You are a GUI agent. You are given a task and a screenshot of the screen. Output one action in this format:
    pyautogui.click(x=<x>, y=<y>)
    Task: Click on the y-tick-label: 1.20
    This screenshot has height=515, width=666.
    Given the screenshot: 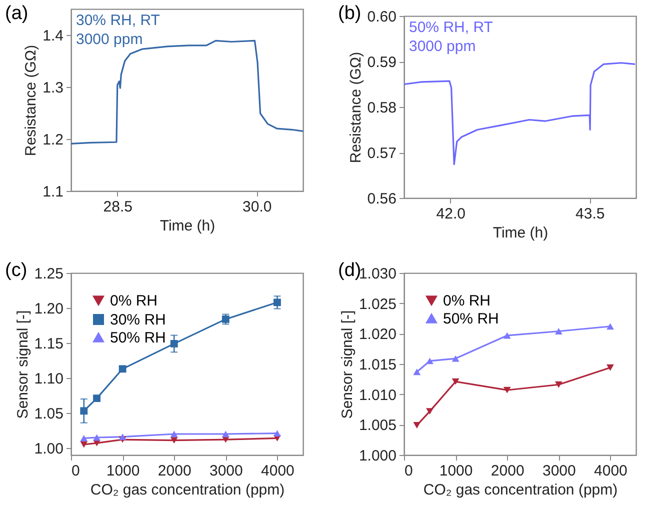 What is the action you would take?
    pyautogui.click(x=49, y=309)
    